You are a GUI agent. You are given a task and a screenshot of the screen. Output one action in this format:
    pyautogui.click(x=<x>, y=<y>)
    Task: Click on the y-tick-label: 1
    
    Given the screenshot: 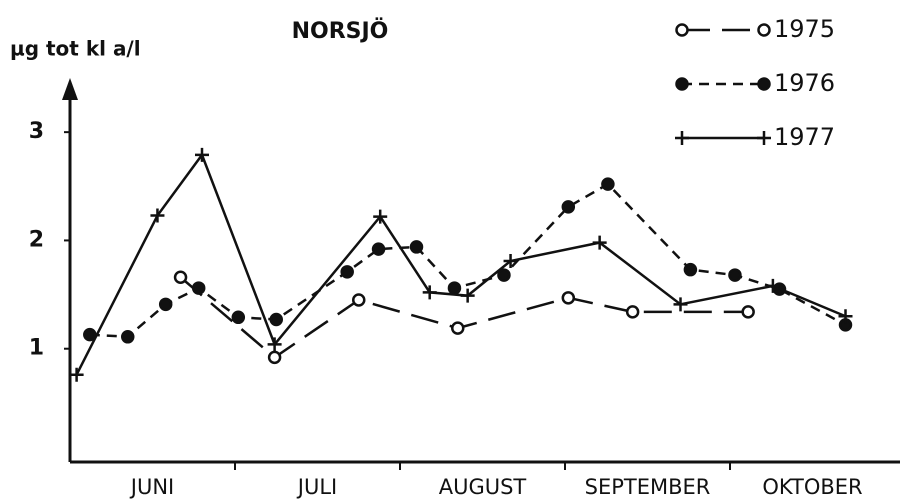 What is the action you would take?
    pyautogui.click(x=36, y=348)
    